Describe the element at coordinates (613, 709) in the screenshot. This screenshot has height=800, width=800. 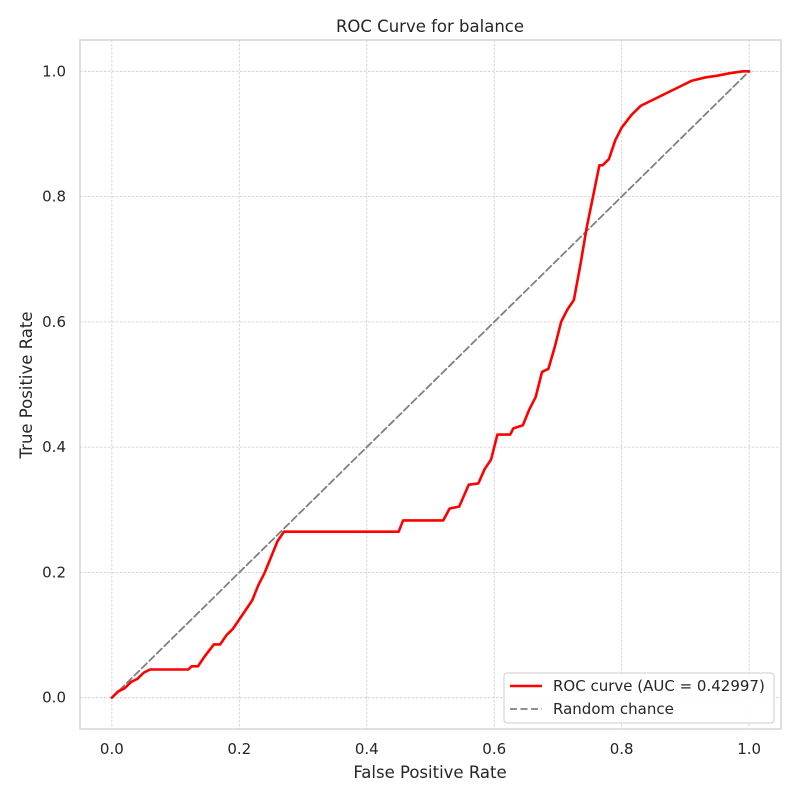
I see `legend-label-random-chance: Random chance` at that location.